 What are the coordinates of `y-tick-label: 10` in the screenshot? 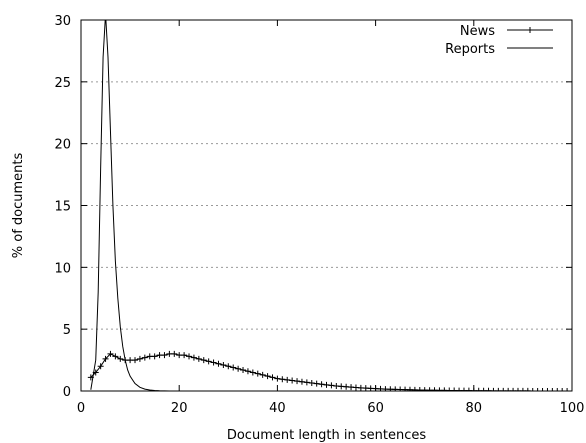 It's located at (62, 268).